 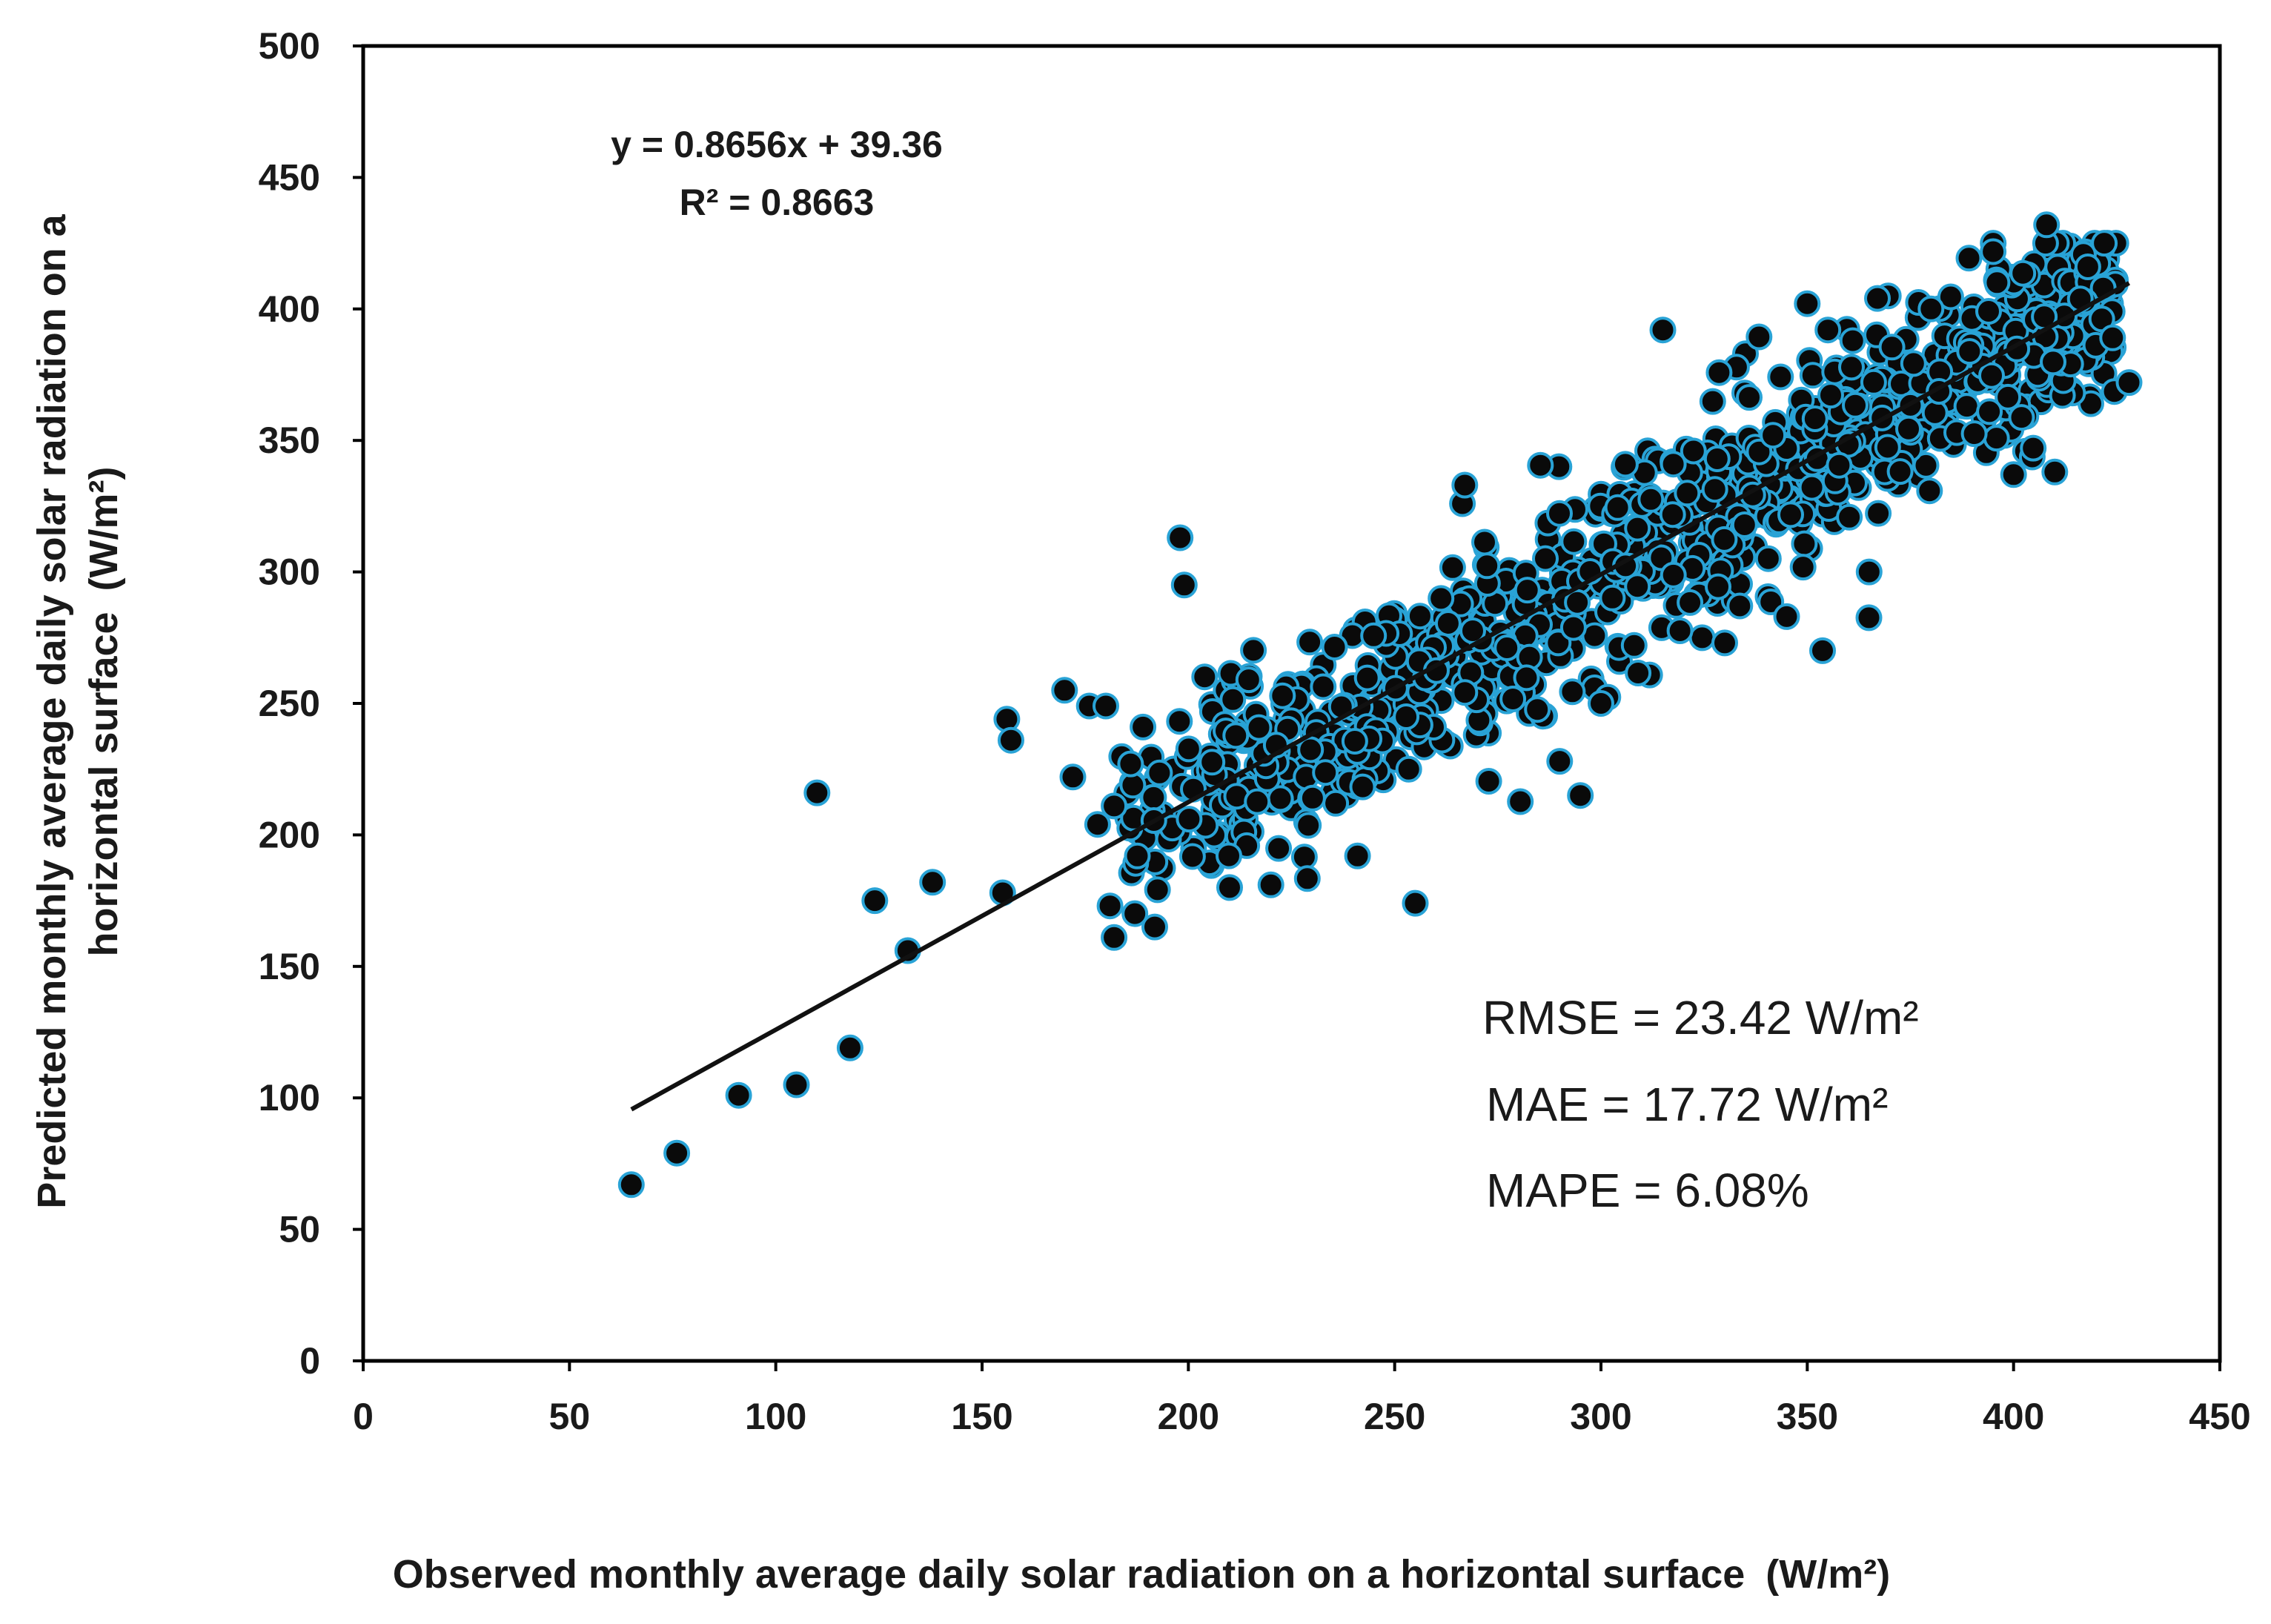 What do you see at coordinates (104, 528) in the screenshot?
I see `y-axis-title-unit: (W/m²)` at bounding box center [104, 528].